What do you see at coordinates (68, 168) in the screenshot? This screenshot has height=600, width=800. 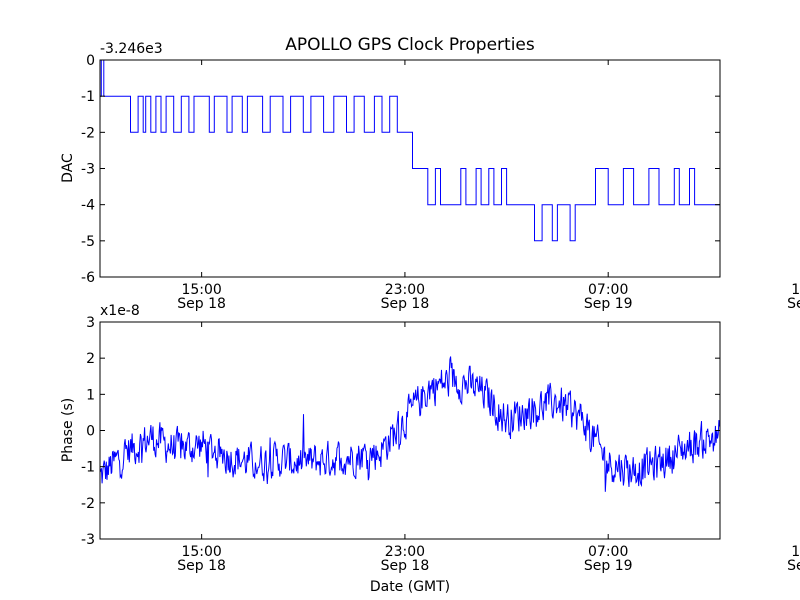 I see `dac-y-axis-label: DAC` at bounding box center [68, 168].